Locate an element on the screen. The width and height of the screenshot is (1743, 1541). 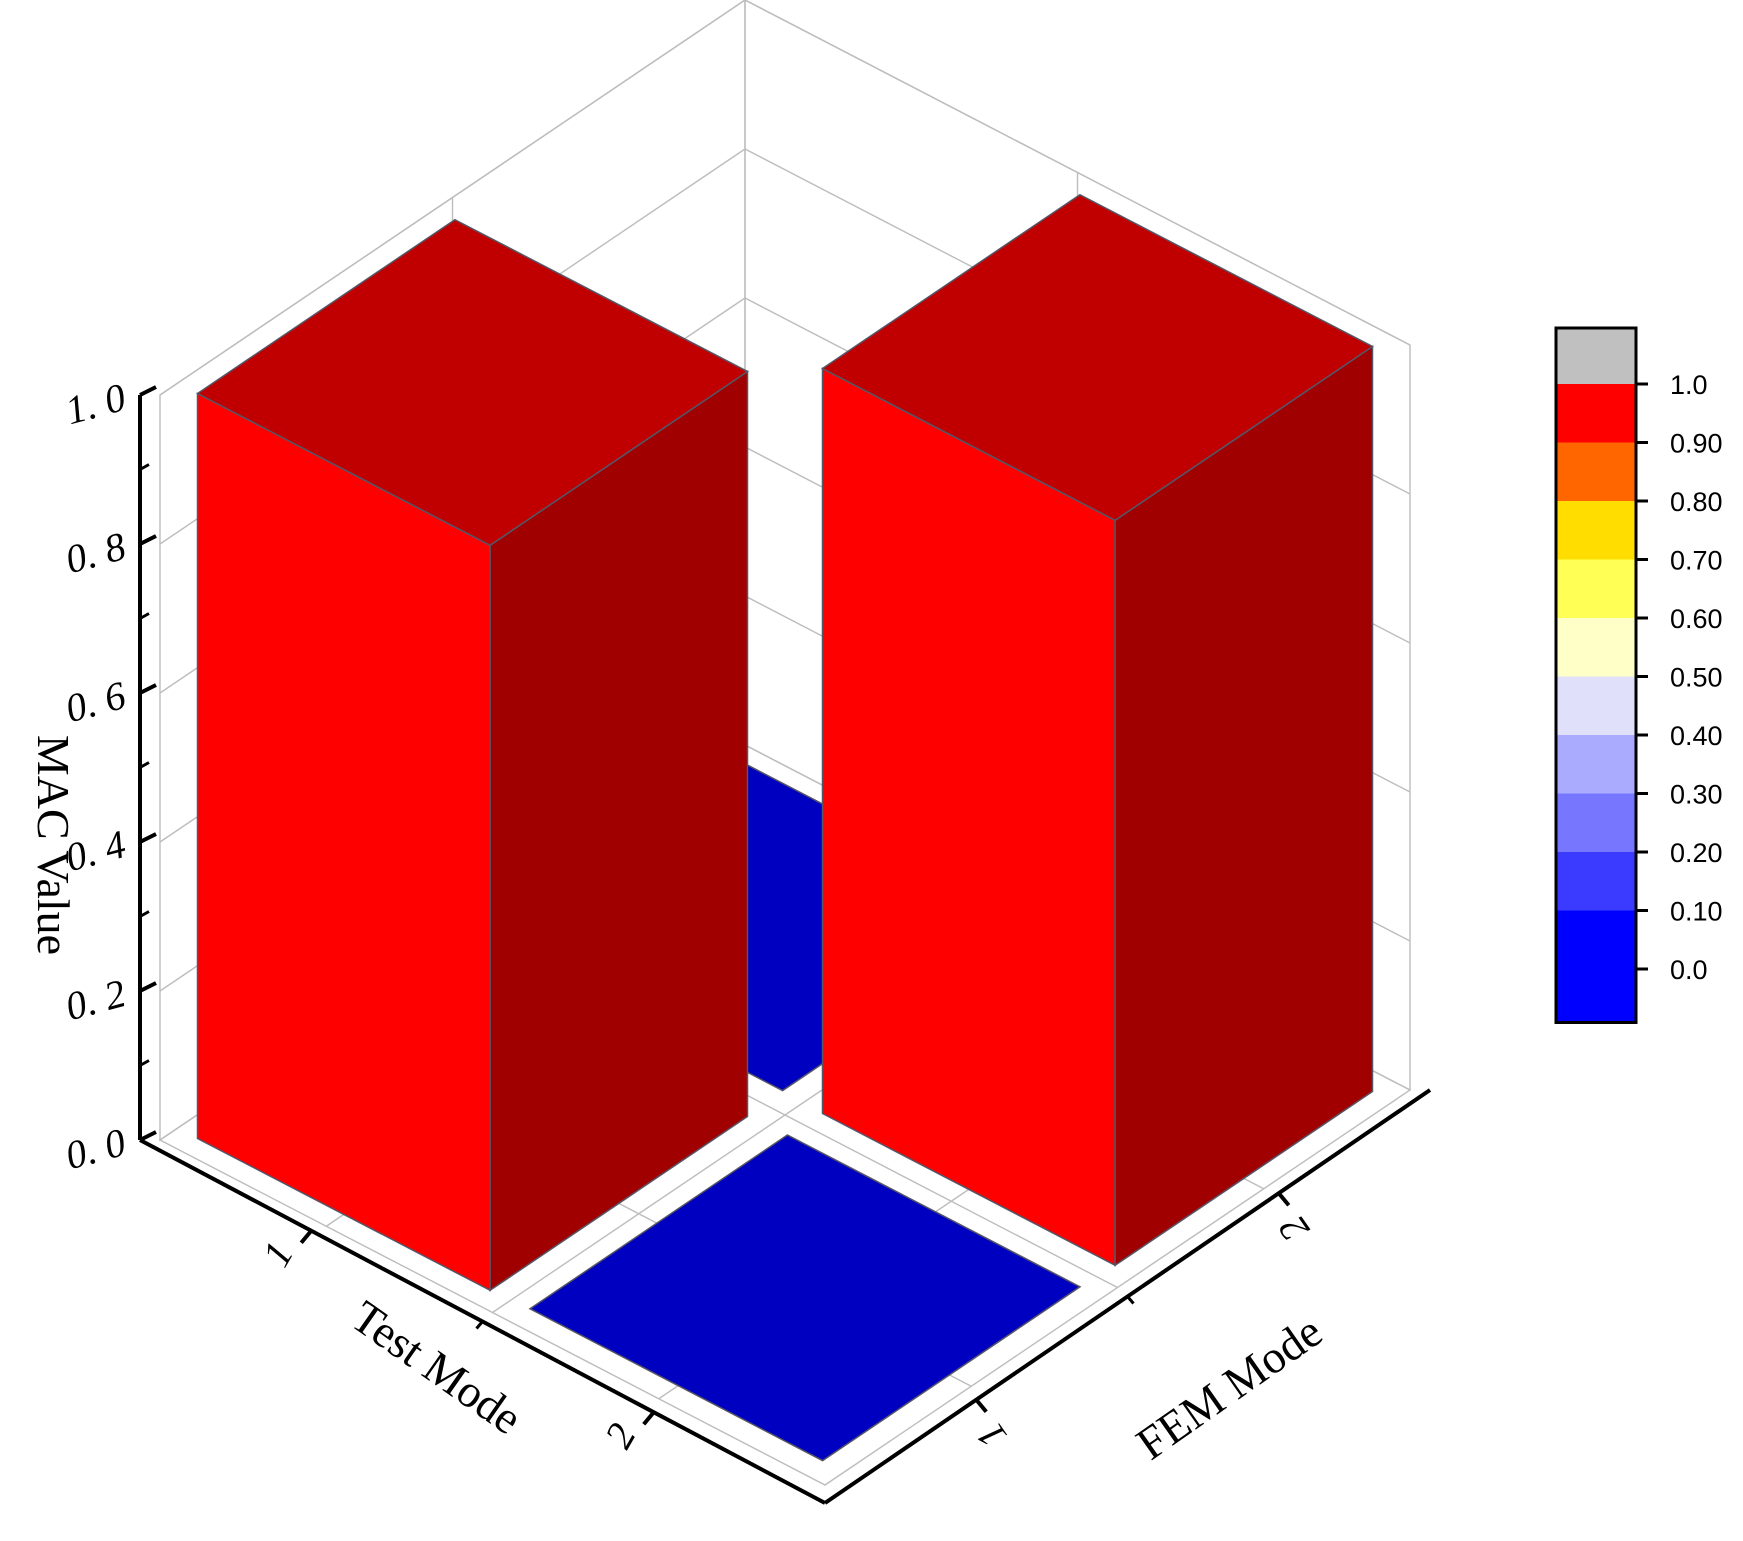
x-axis-title: Test Mode is located at coordinates (436, 1368).